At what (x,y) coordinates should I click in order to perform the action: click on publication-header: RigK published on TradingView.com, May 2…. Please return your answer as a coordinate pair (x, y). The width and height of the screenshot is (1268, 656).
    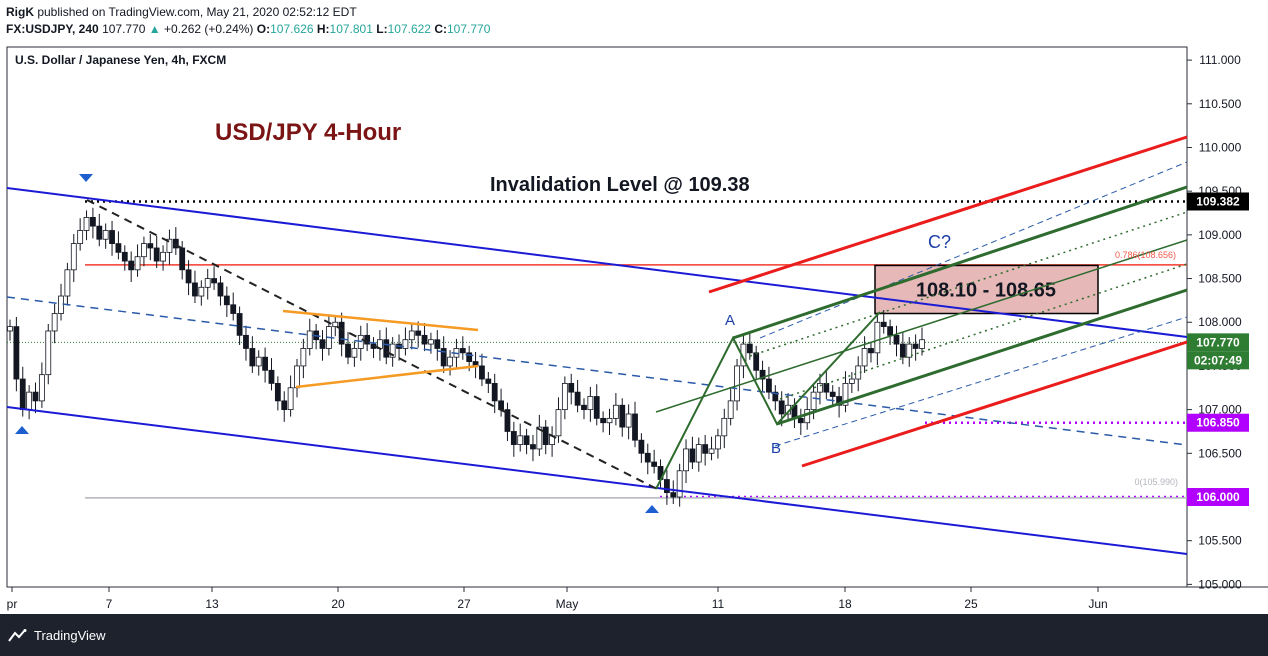
    Looking at the image, I should click on (634, 21).